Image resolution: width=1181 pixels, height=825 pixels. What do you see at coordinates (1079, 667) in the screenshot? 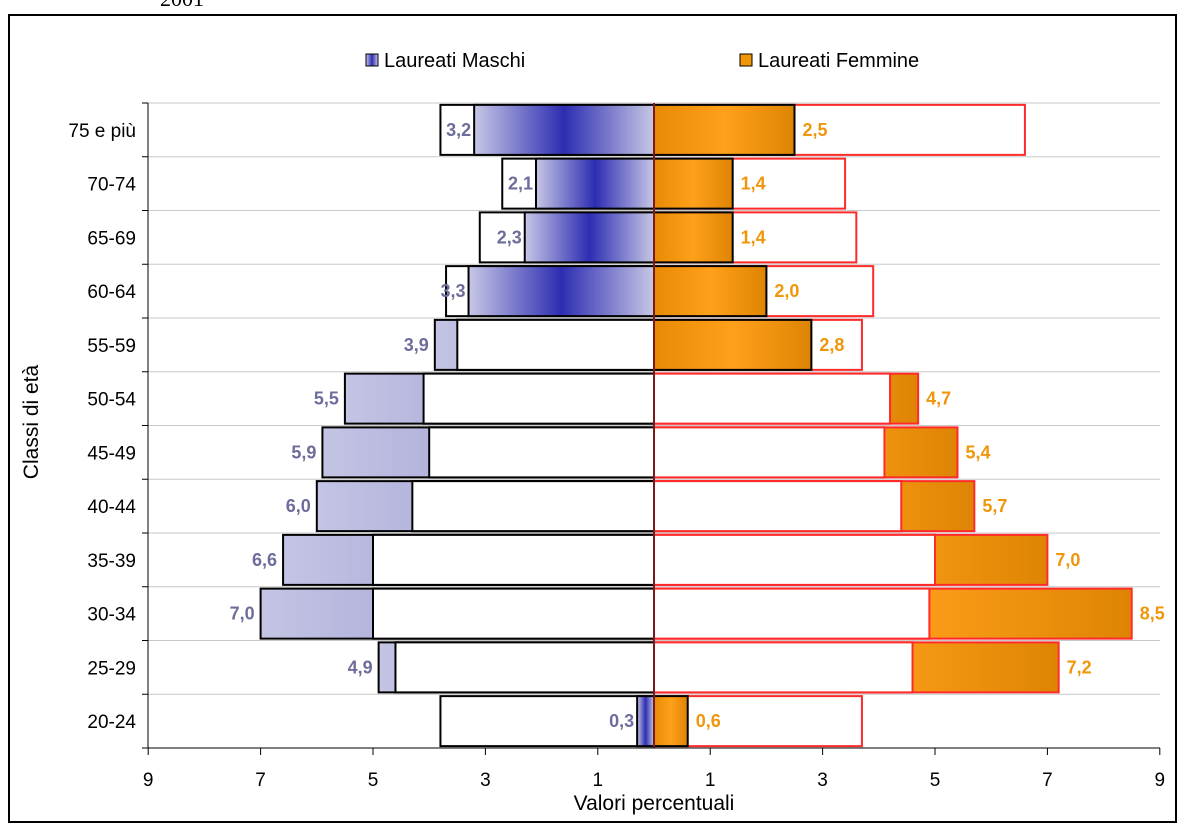
I see `female-value-label: 7,2` at bounding box center [1079, 667].